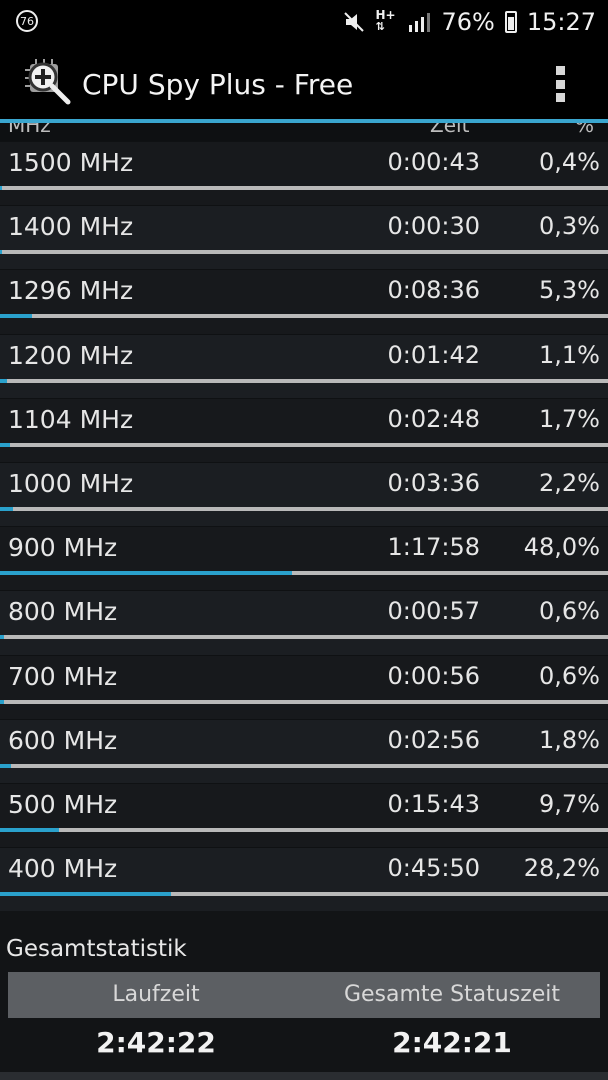 This screenshot has height=1080, width=608. What do you see at coordinates (218, 84) in the screenshot?
I see `app-title: CPU Spy Plus - Free` at bounding box center [218, 84].